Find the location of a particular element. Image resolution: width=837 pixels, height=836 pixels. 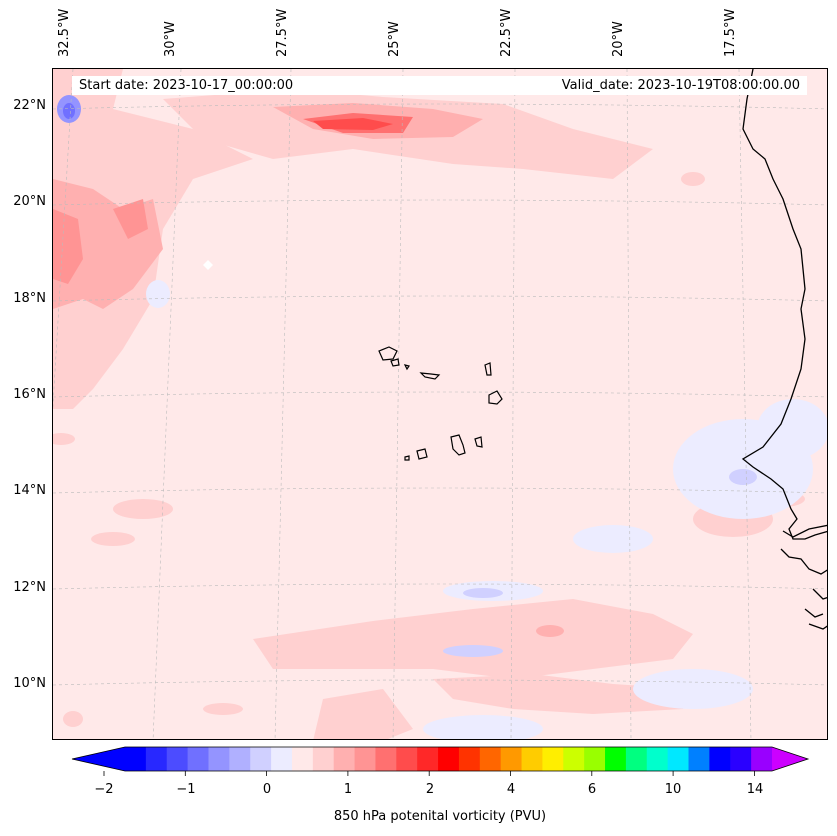

island-maio is located at coordinates (478, 442).